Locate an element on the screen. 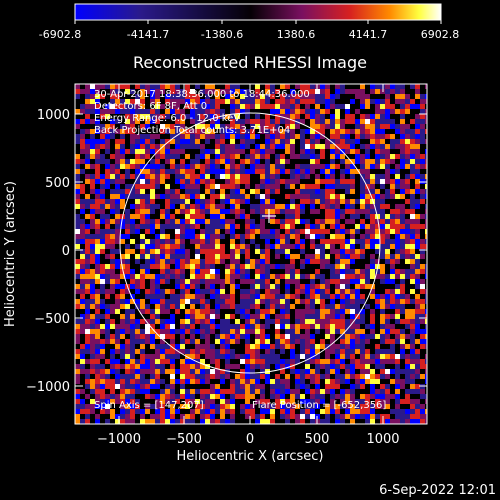 This screenshot has width=500, height=500. x-tick-label: 500 is located at coordinates (317, 439).